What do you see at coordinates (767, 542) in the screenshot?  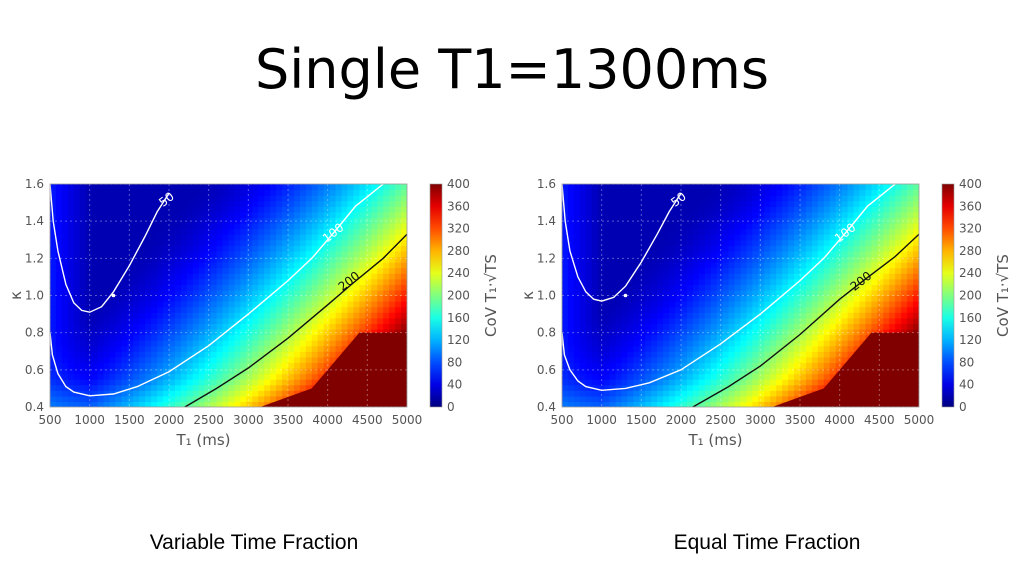 I see `caption-equal-time-fraction: Equal Time Fraction` at bounding box center [767, 542].